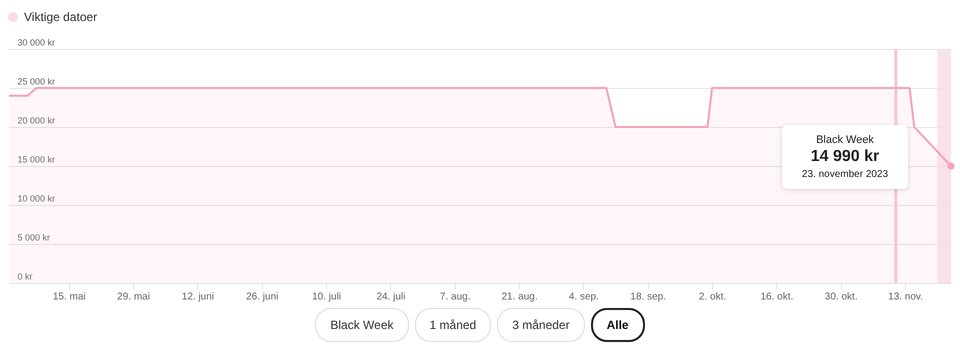  Describe the element at coordinates (777, 297) in the screenshot. I see `x-tick-label: 16. okt.` at that location.